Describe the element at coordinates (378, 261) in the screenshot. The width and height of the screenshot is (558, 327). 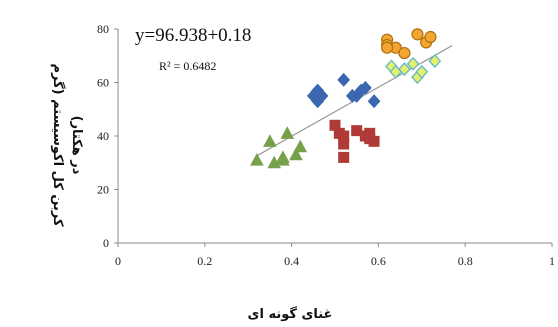
I see `x-tick-label: 0.6` at that location.